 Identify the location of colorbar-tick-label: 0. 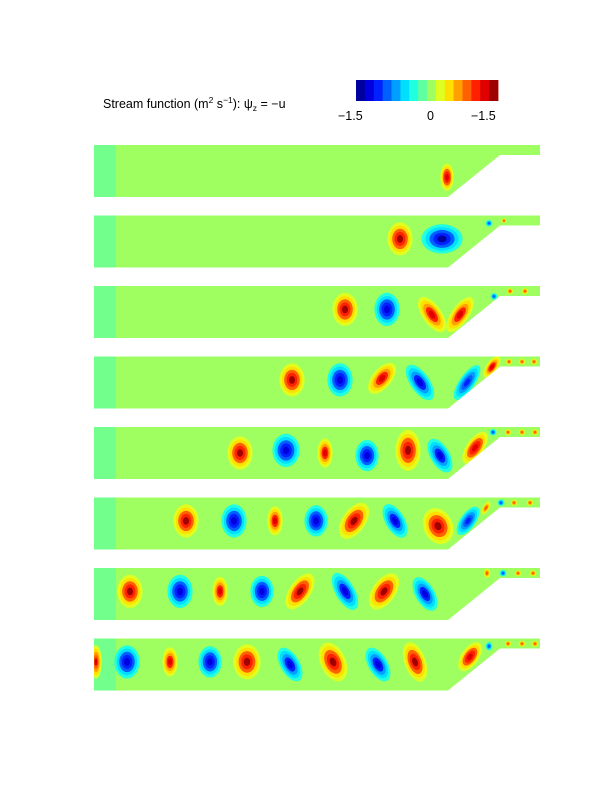
(430, 116).